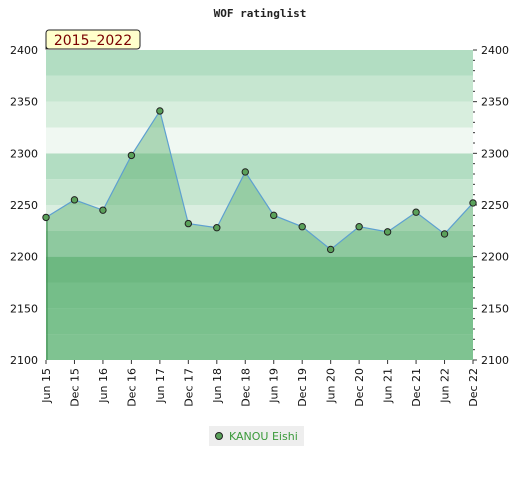 Image resolution: width=520 pixels, height=480 pixels. What do you see at coordinates (160, 386) in the screenshot?
I see `x-tick-label: Jun 17` at bounding box center [160, 386].